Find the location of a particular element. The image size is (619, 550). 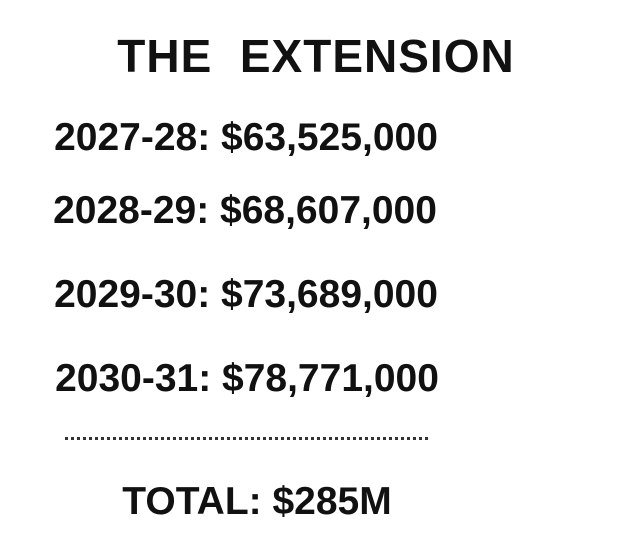

divider is located at coordinates (246, 438).